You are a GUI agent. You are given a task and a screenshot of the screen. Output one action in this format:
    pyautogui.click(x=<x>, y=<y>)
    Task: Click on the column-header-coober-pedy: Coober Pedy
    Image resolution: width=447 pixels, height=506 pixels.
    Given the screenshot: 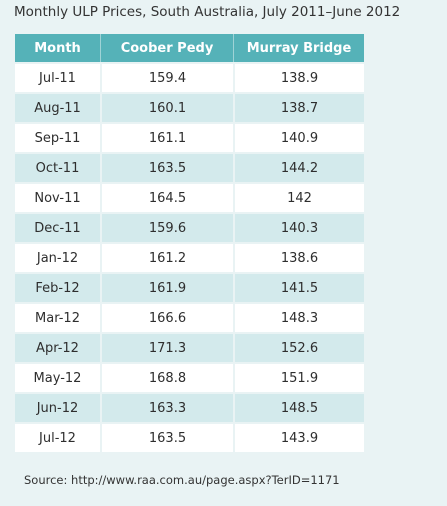 What is the action you would take?
    pyautogui.click(x=166, y=48)
    